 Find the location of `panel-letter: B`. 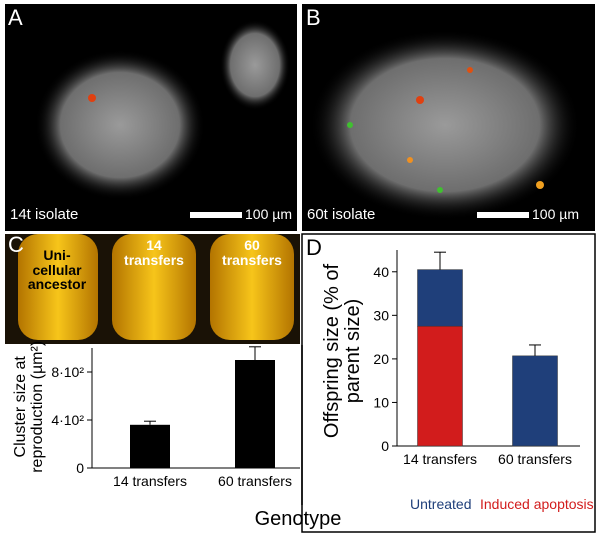

panel-letter: B is located at coordinates (313, 17).